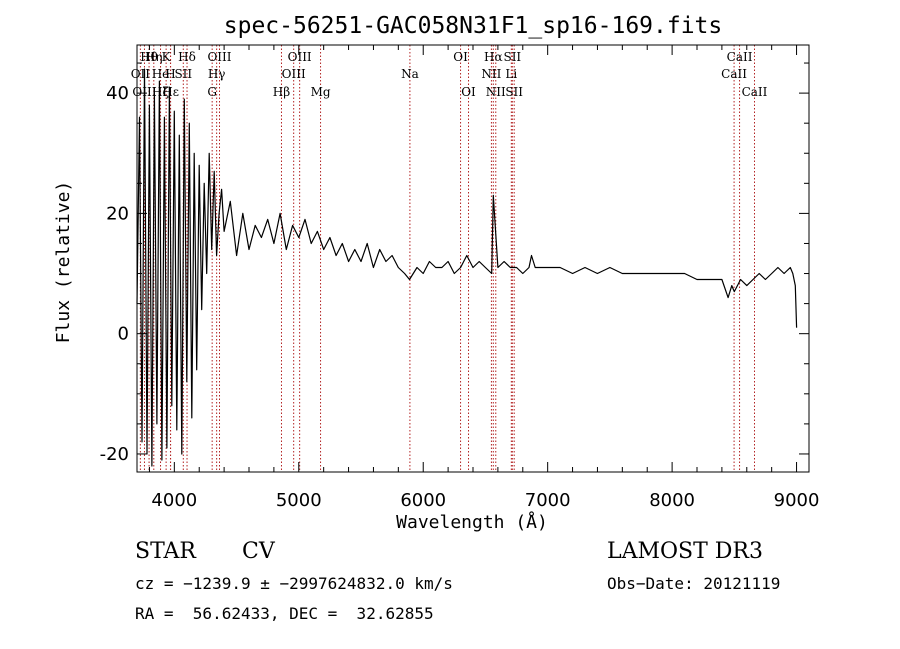 The width and height of the screenshot is (900, 649). What do you see at coordinates (149, 57) in the screenshot?
I see `line-marker-label: Hθ` at bounding box center [149, 57].